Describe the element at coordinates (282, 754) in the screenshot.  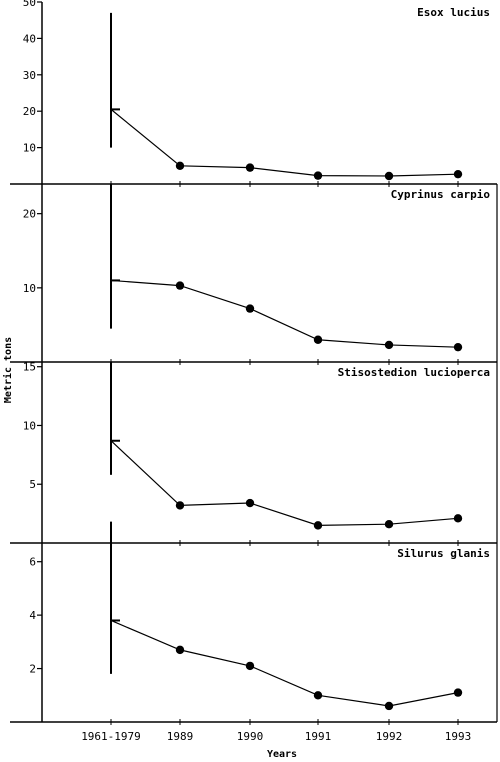
I see `x-axis-title: Years` at that location.